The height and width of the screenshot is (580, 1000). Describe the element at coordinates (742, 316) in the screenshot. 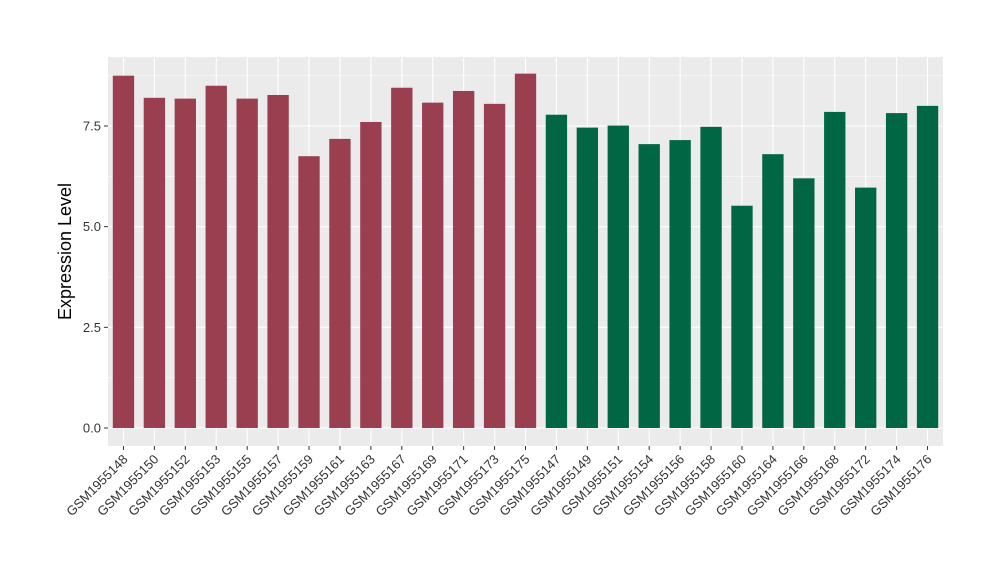

I see `bar-GSM1955160` at that location.